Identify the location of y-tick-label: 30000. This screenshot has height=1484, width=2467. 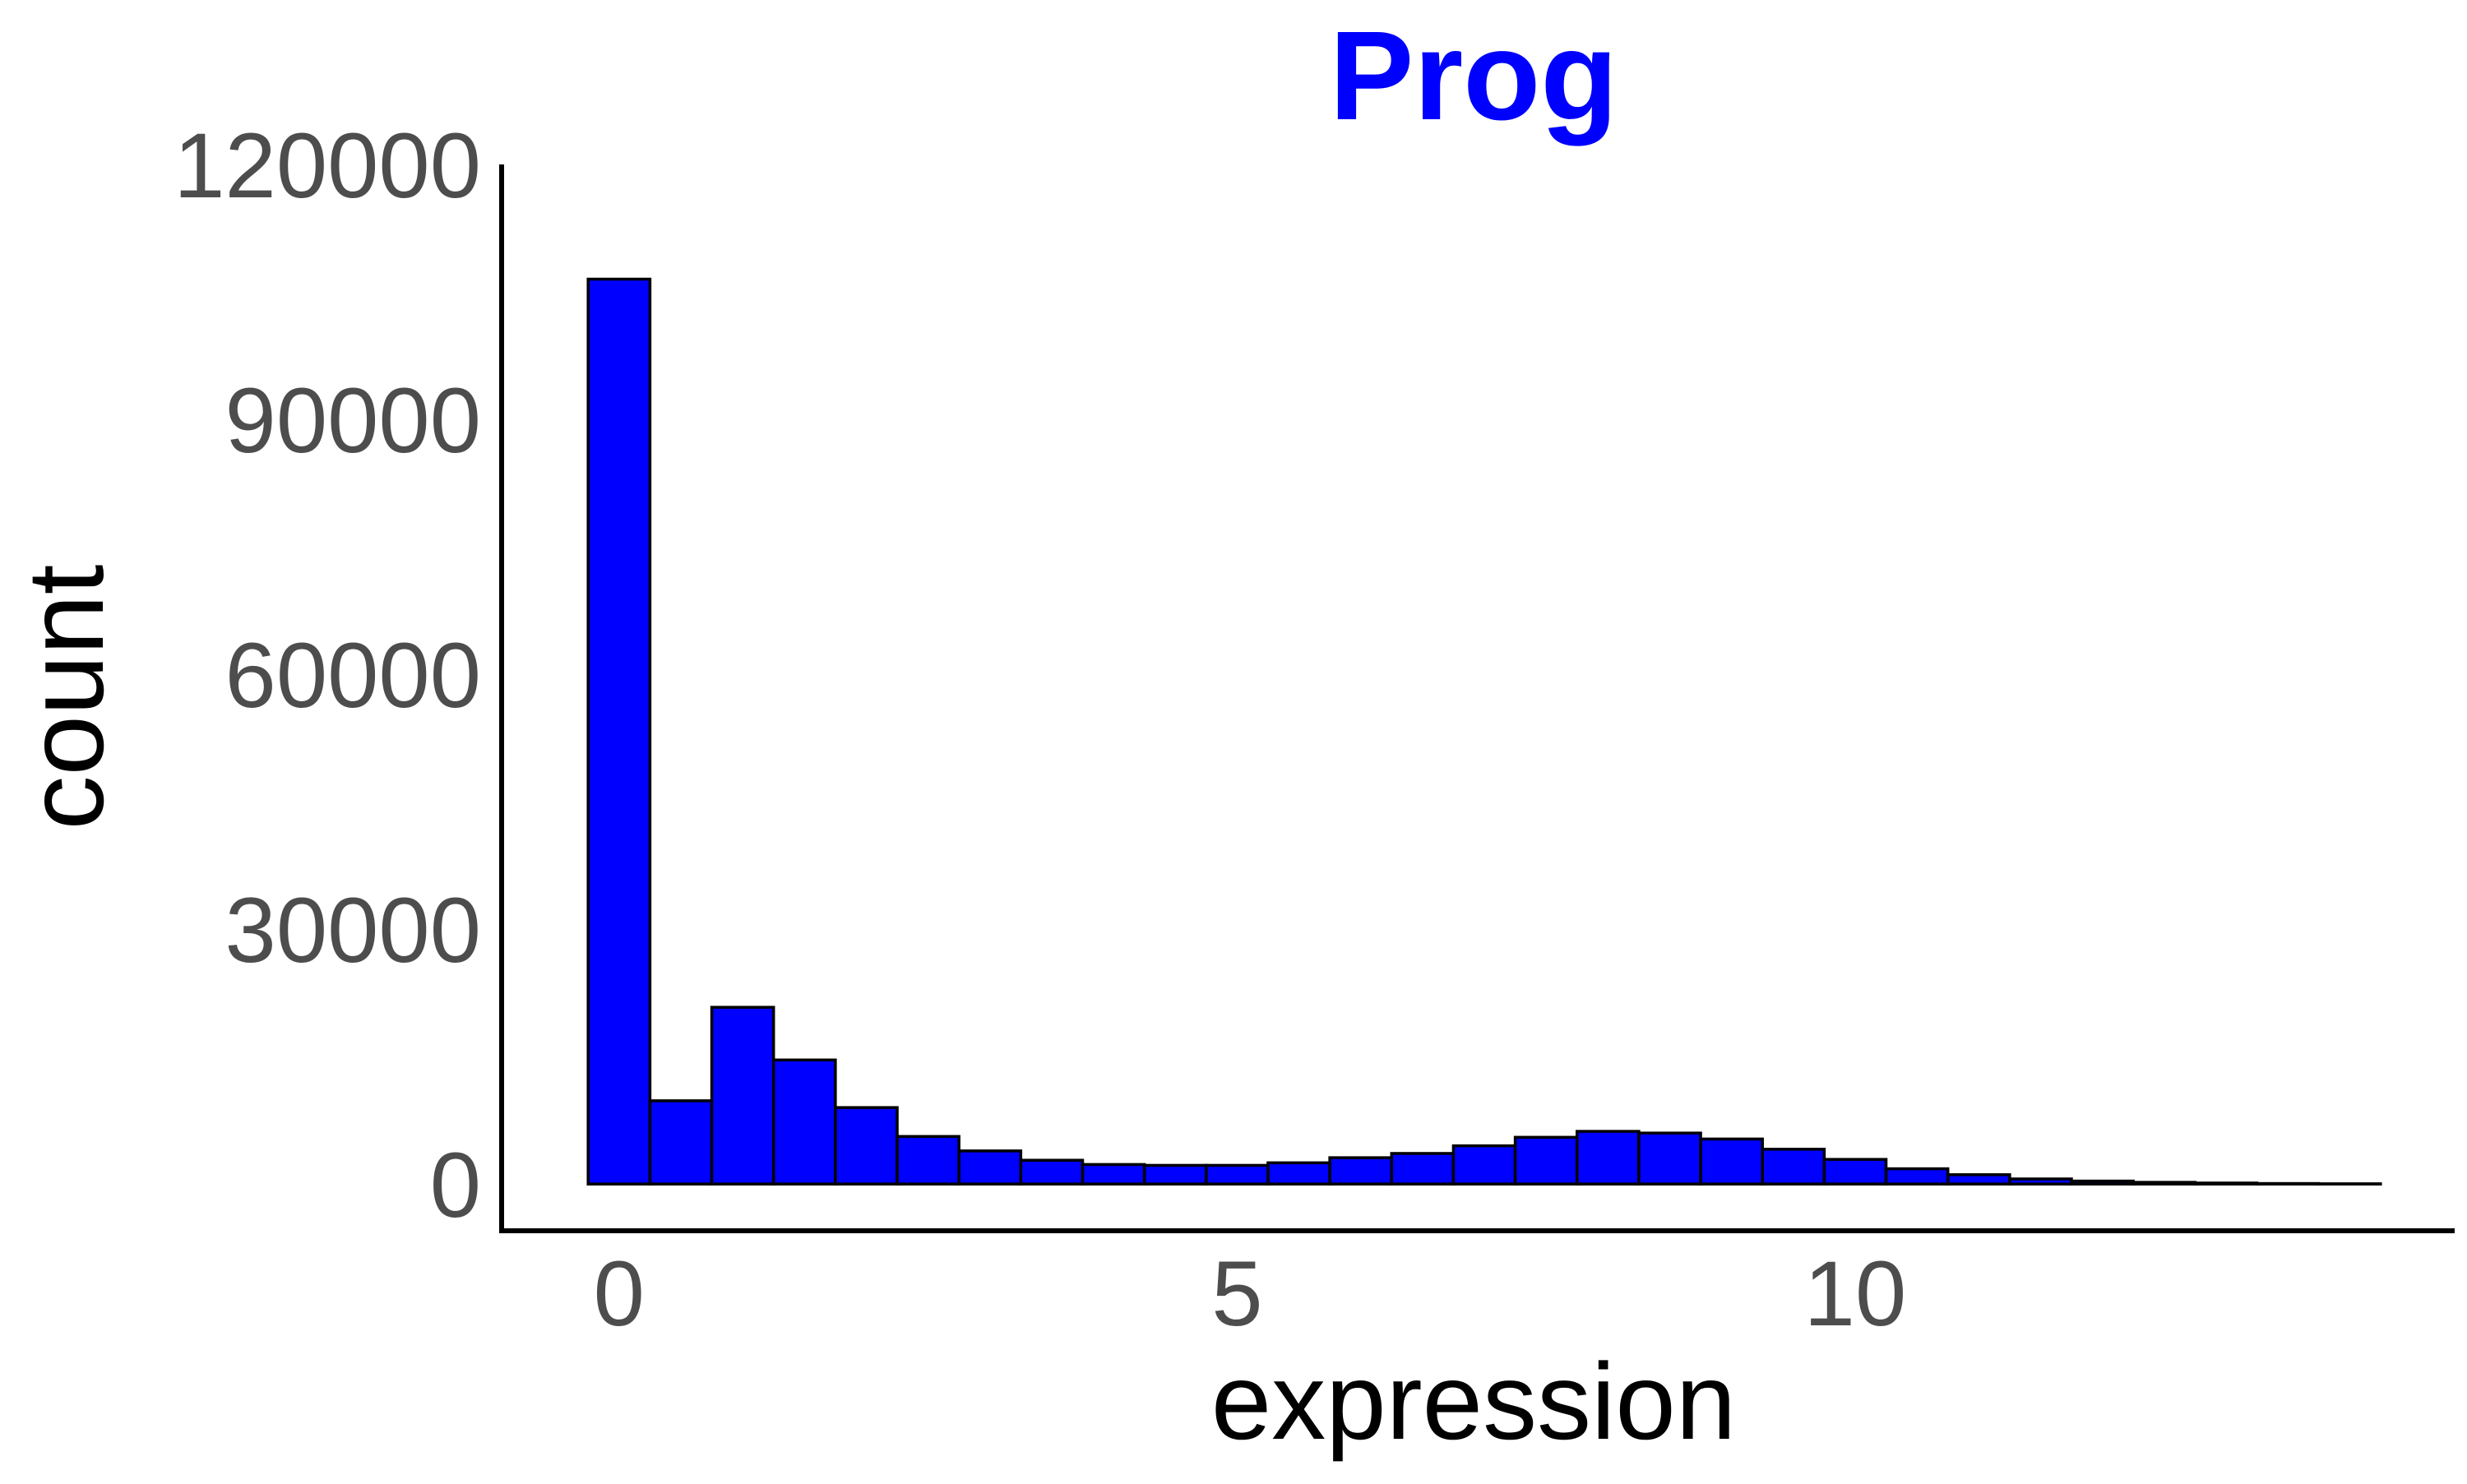
(353, 930).